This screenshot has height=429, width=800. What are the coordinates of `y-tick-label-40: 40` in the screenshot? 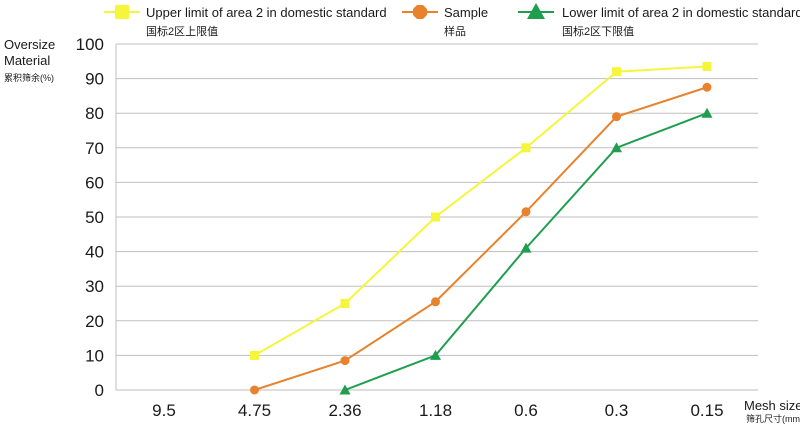 It's located at (94, 252).